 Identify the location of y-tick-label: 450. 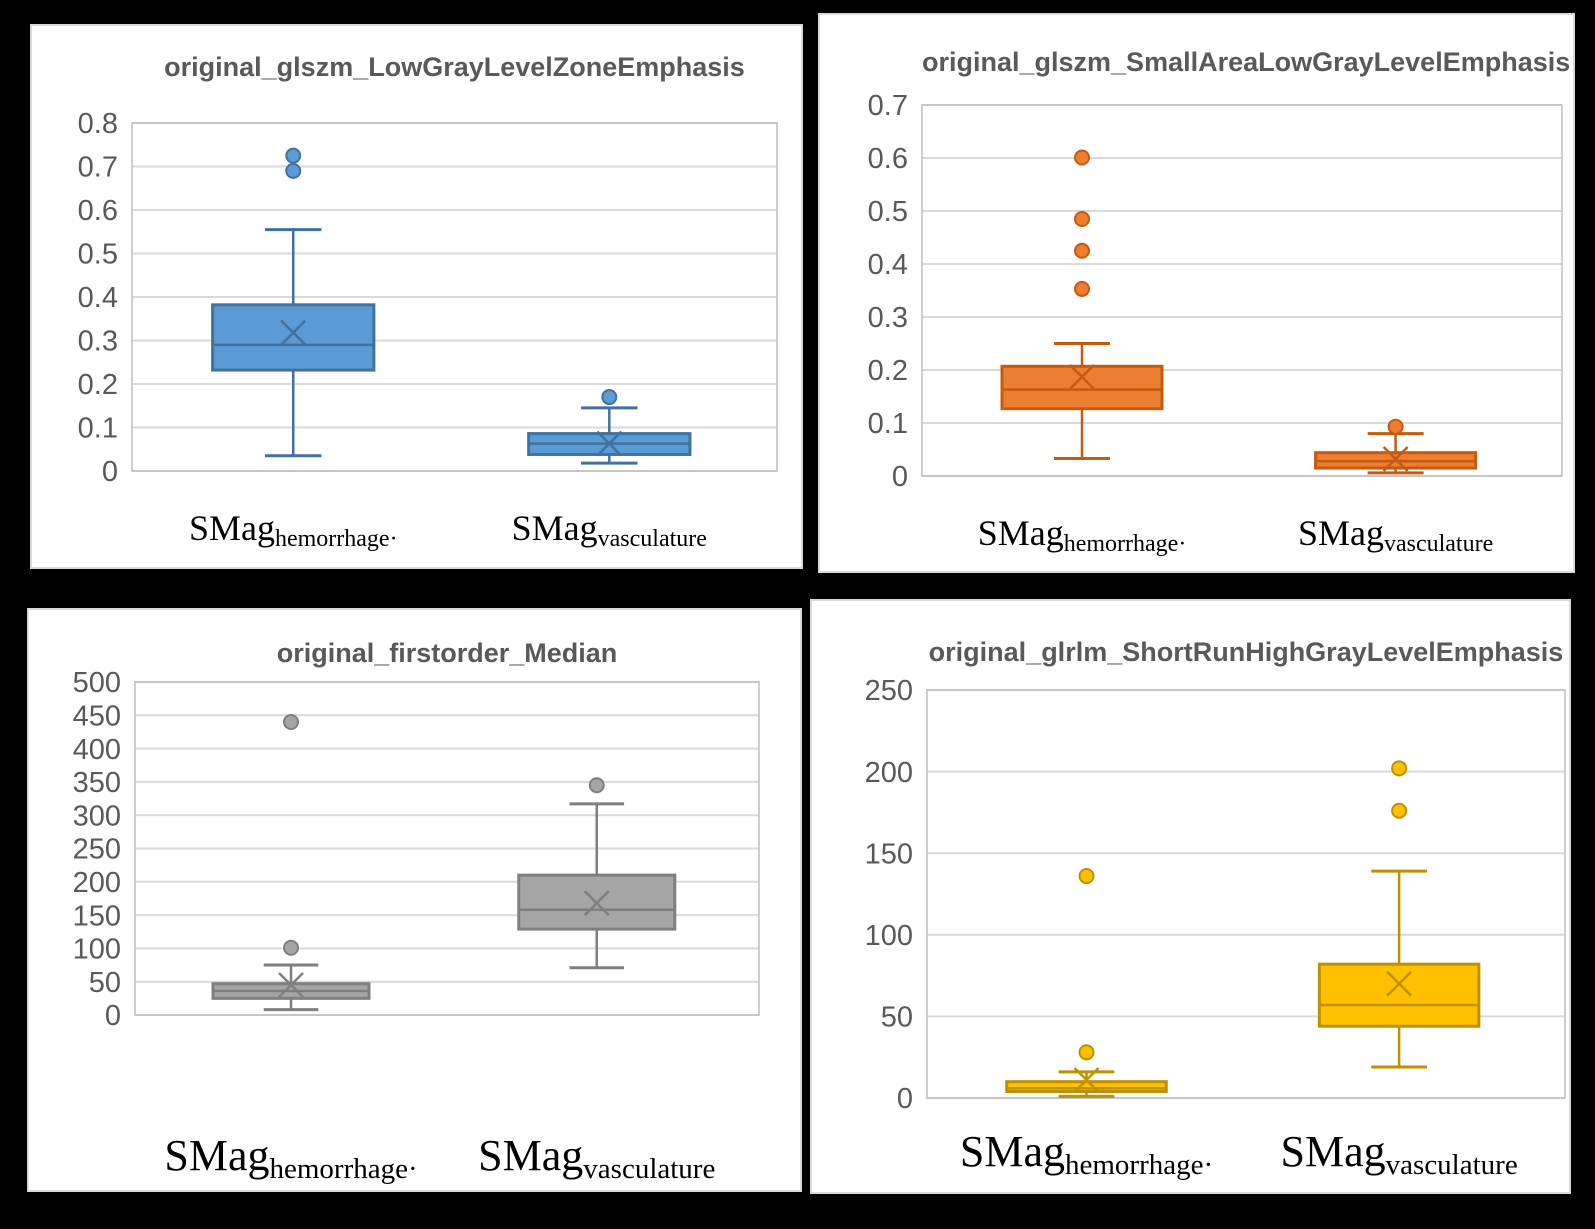
(97, 716).